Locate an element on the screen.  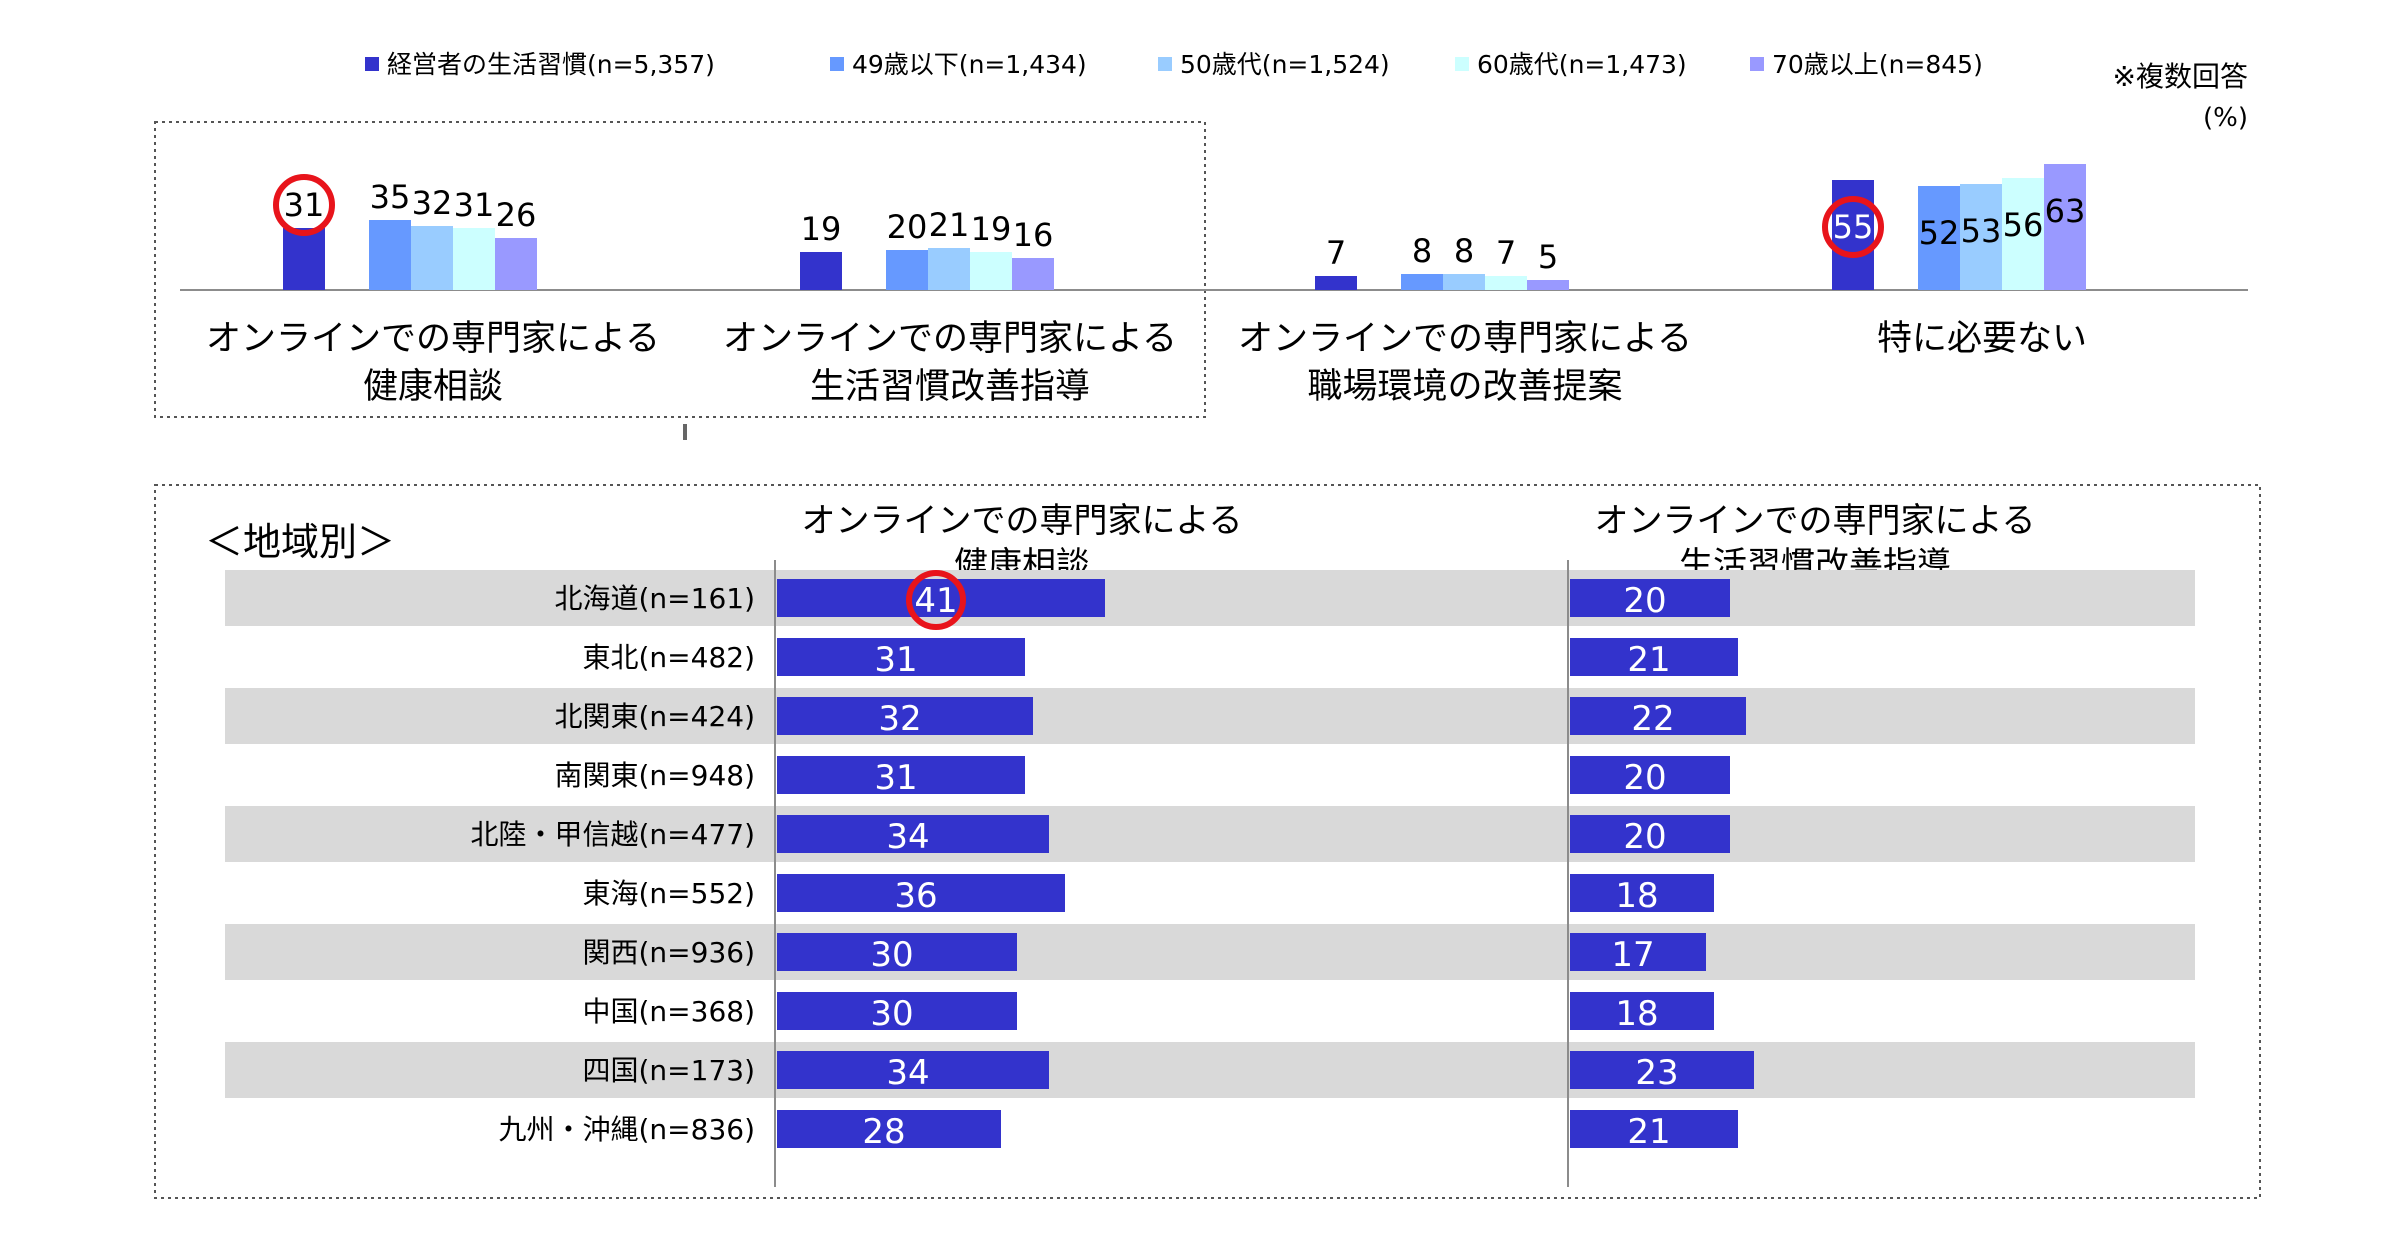
region-data-label: 17 is located at coordinates (1632, 955).